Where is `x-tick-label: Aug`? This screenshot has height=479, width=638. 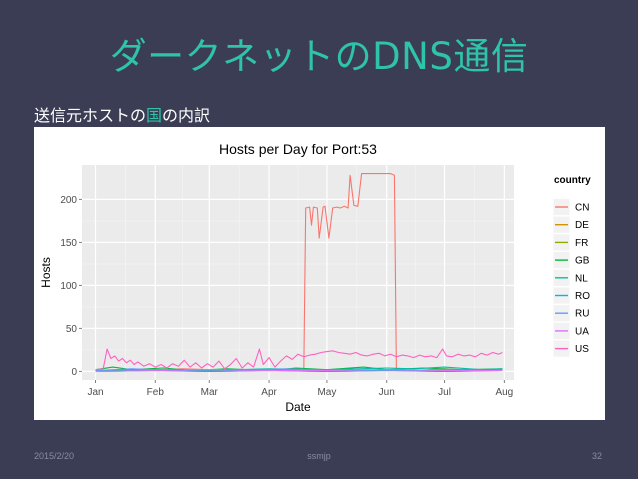 x-tick-label: Aug is located at coordinates (504, 392).